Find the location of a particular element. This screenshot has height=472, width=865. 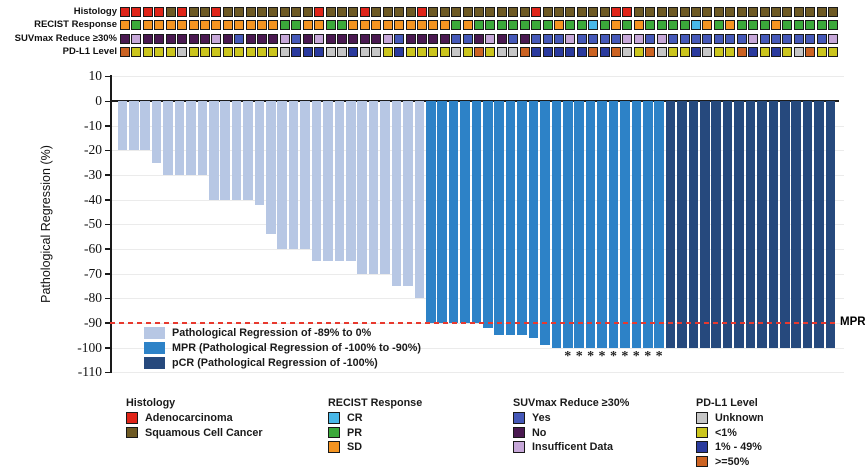

y-axis-line is located at coordinates (111, 224).